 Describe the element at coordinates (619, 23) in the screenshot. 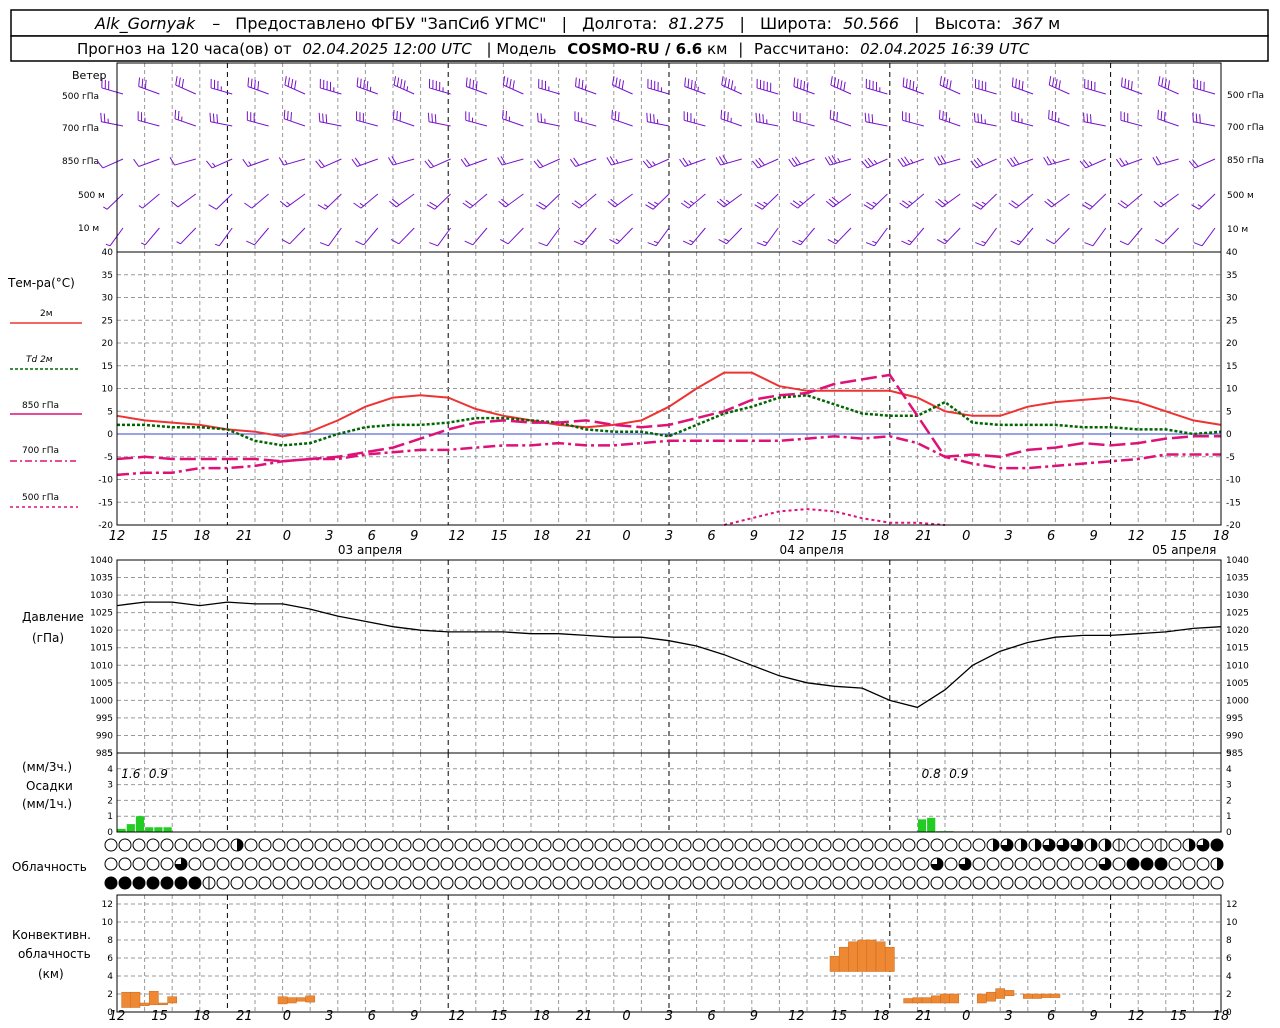

I see `lon-label: Долгота:` at that location.